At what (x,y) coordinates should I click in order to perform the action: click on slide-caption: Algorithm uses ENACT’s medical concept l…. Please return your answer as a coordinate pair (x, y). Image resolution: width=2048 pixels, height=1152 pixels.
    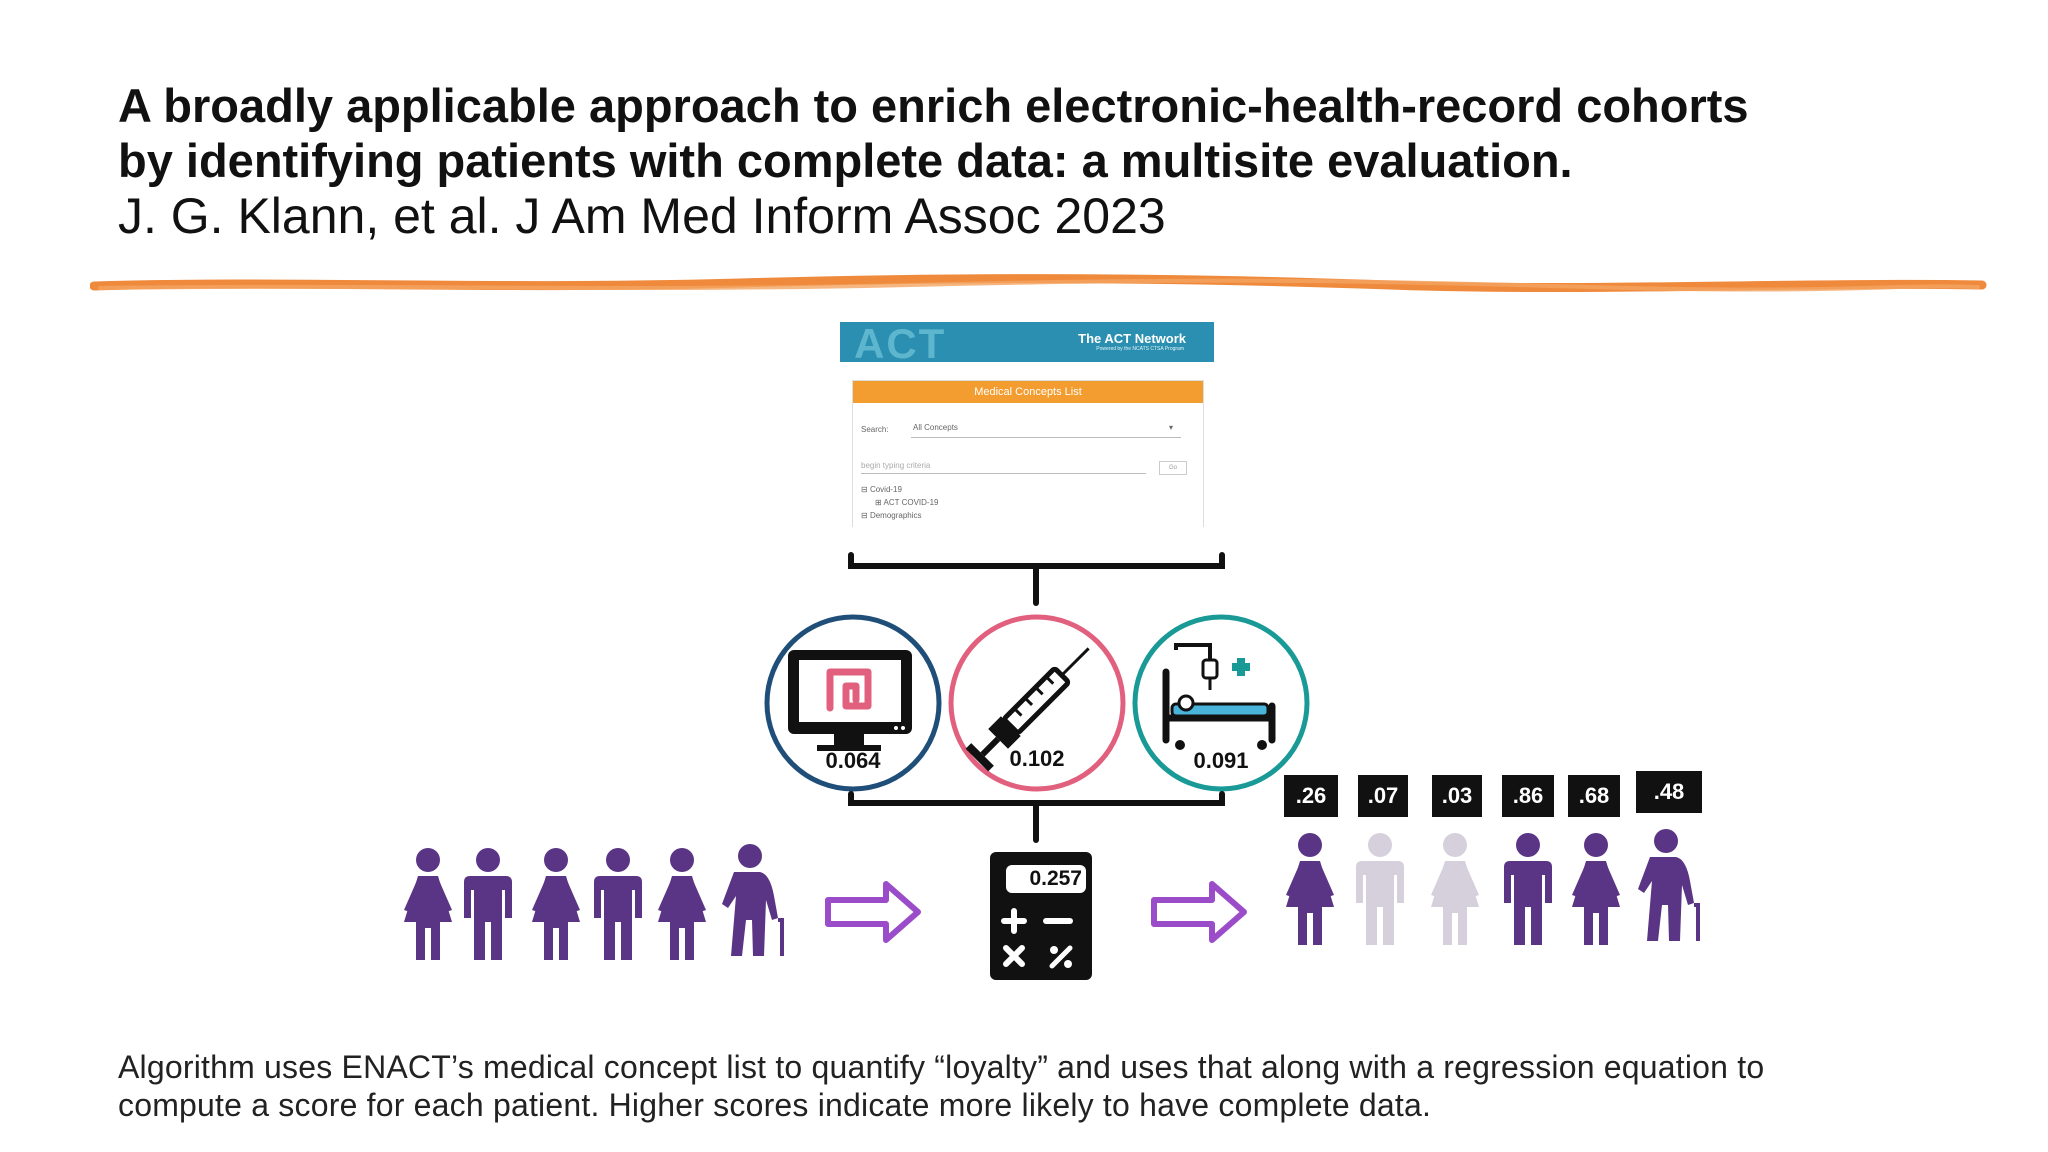
    Looking at the image, I should click on (1058, 1086).